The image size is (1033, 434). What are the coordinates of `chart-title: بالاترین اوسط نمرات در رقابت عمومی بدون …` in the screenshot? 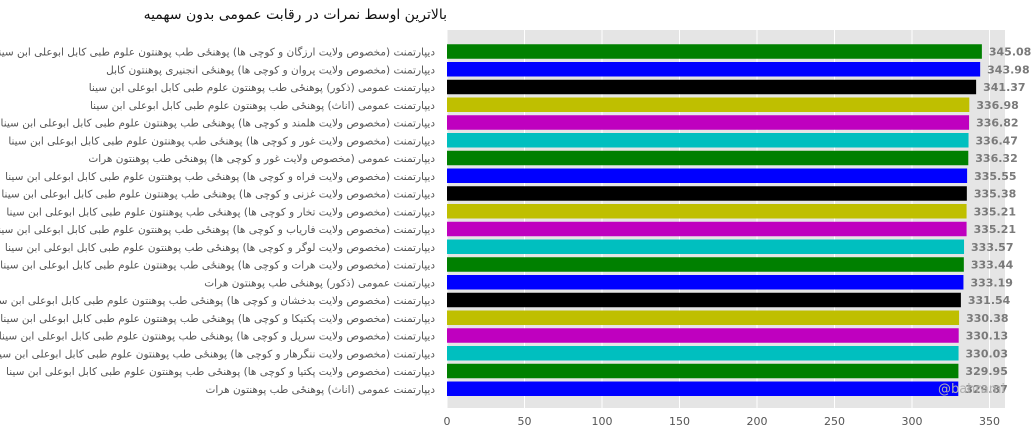 It's located at (295, 15).